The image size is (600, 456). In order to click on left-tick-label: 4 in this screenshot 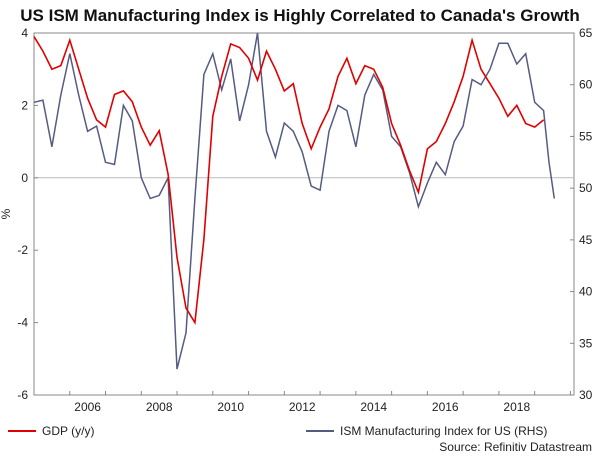, I will do `click(24, 33)`.